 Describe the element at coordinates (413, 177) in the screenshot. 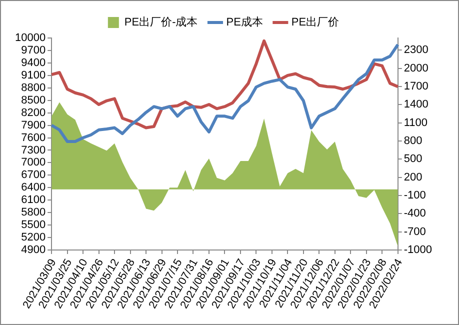

I see `y2-tick-label: 200` at that location.